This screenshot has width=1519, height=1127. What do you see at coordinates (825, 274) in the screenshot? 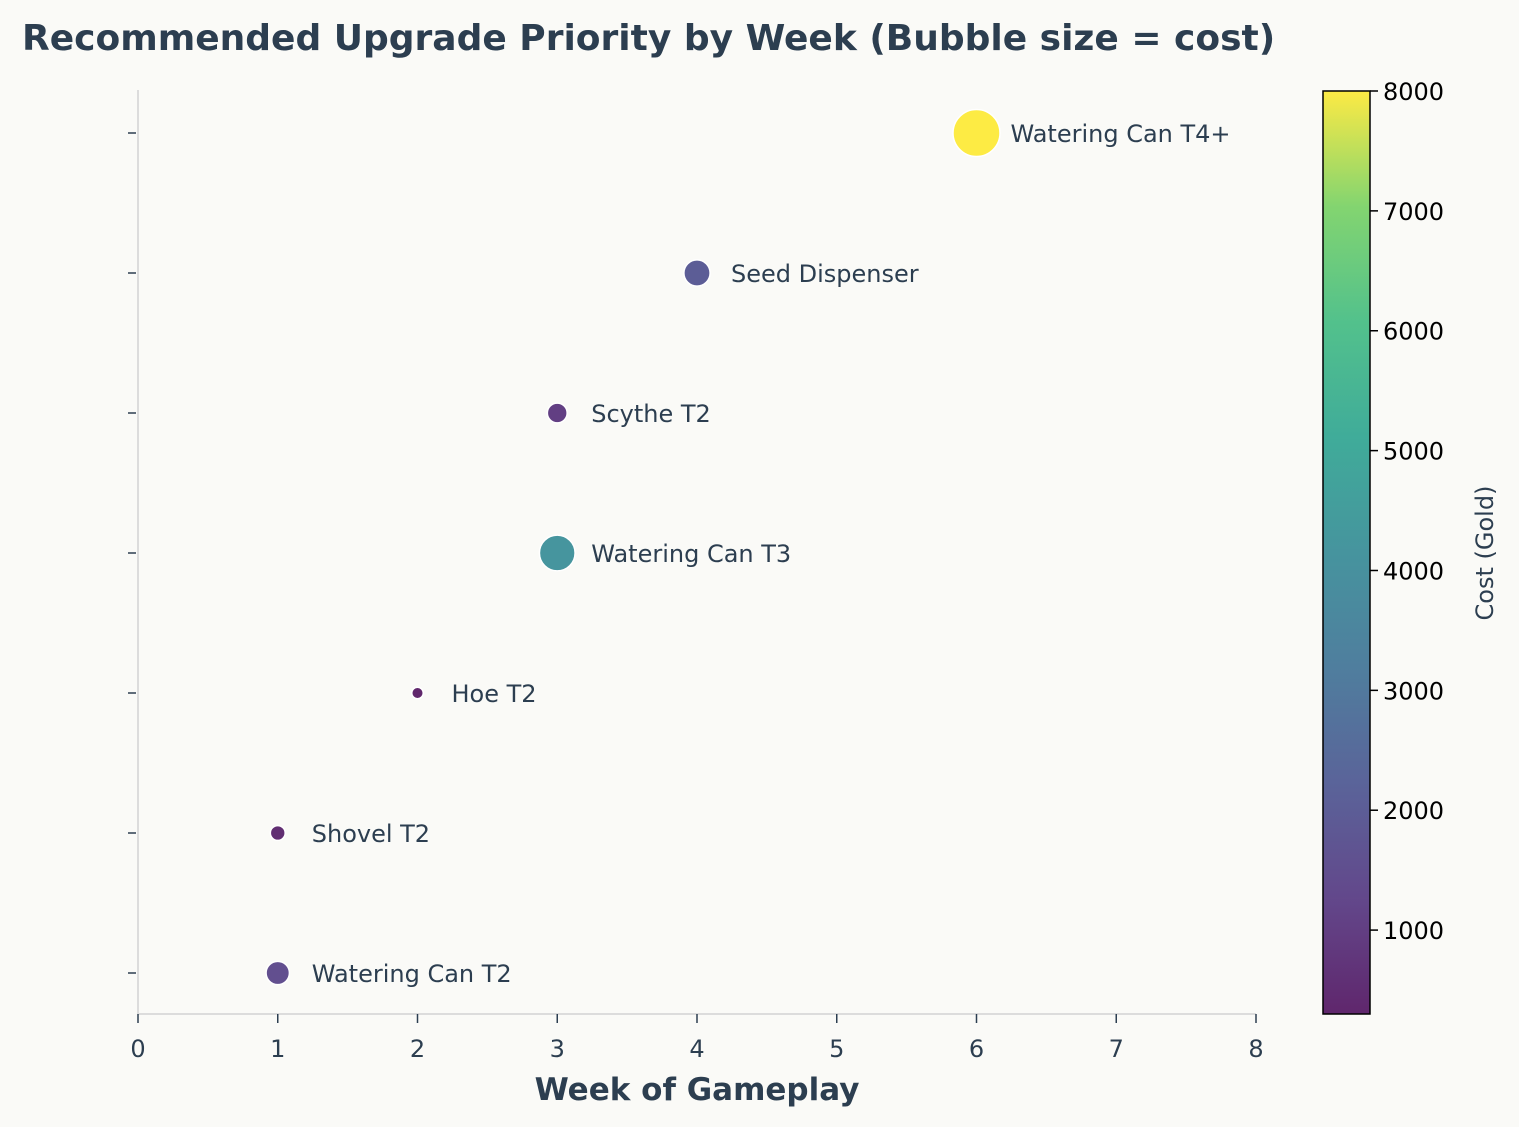
I see `bubble-label: Seed Dispenser` at bounding box center [825, 274].